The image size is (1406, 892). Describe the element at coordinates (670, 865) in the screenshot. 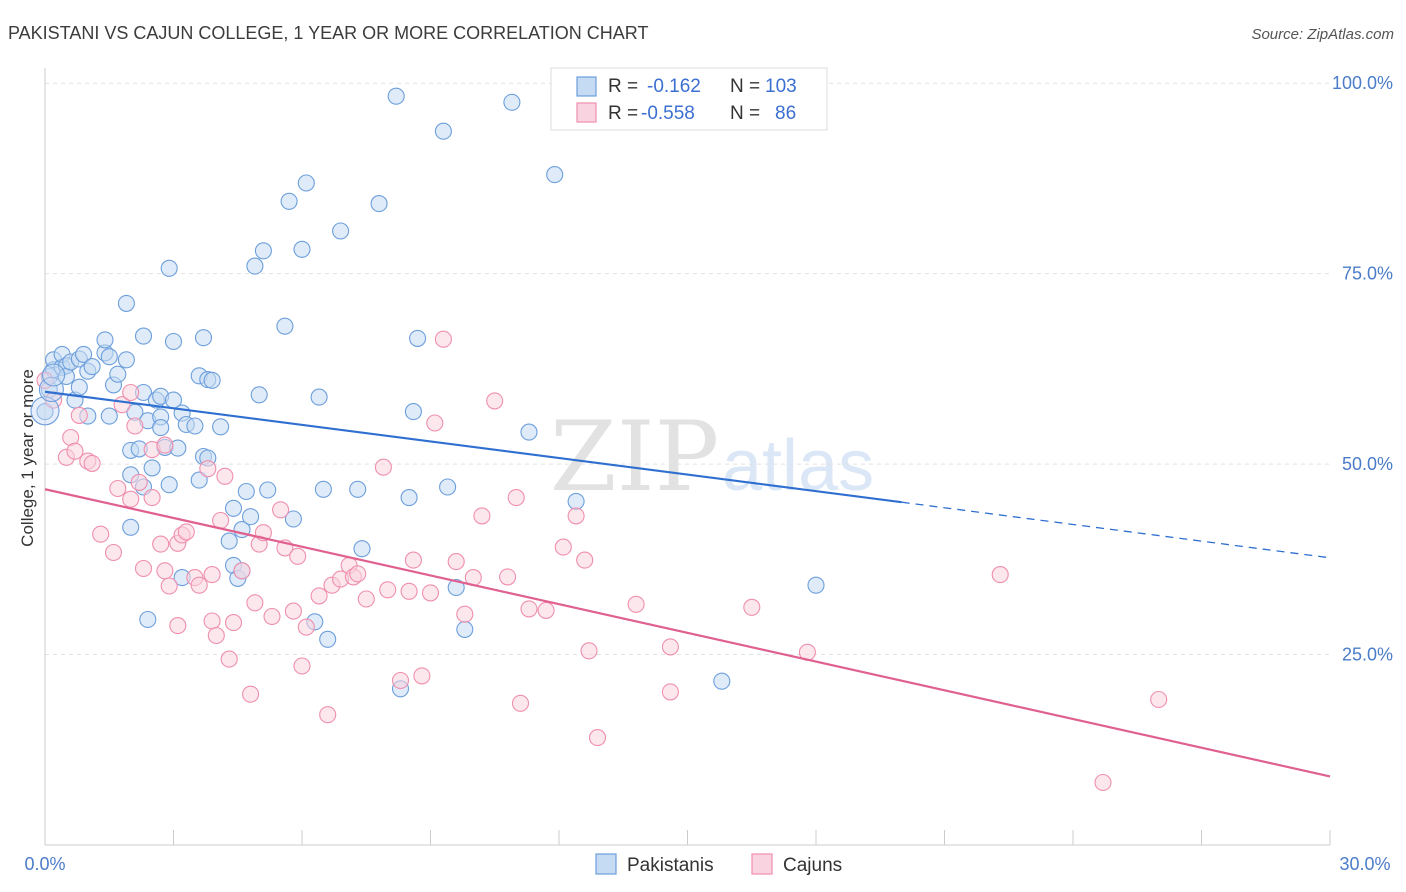

I see `bottom-legend-label-pakistanis: Pakistanis` at that location.